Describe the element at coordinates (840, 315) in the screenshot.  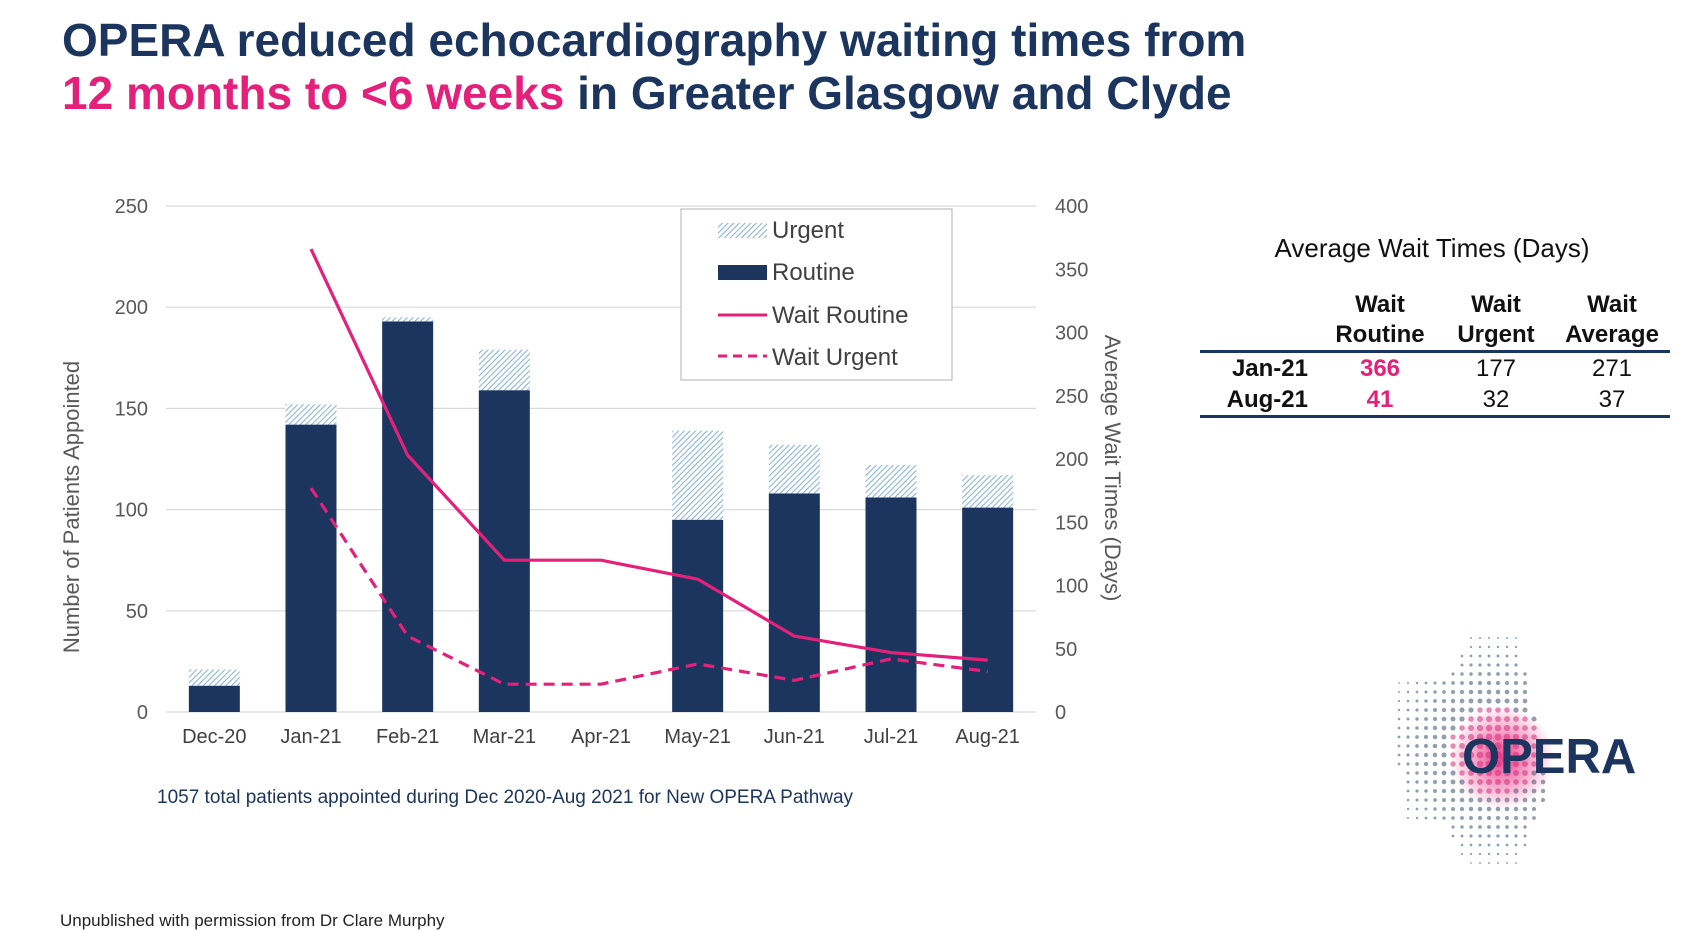
I see `legend-wait-routine-label: Wait Routine` at that location.